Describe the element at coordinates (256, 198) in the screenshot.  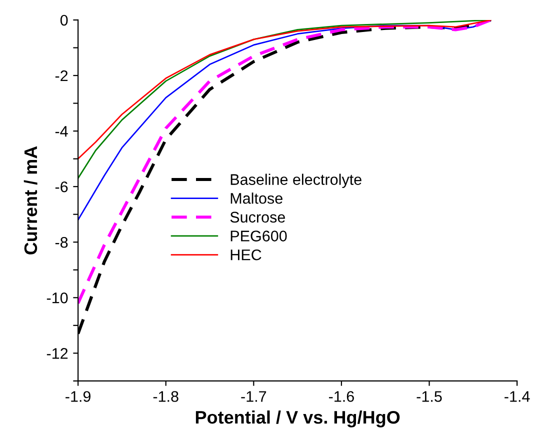
I see `legend-label: Maltose` at that location.